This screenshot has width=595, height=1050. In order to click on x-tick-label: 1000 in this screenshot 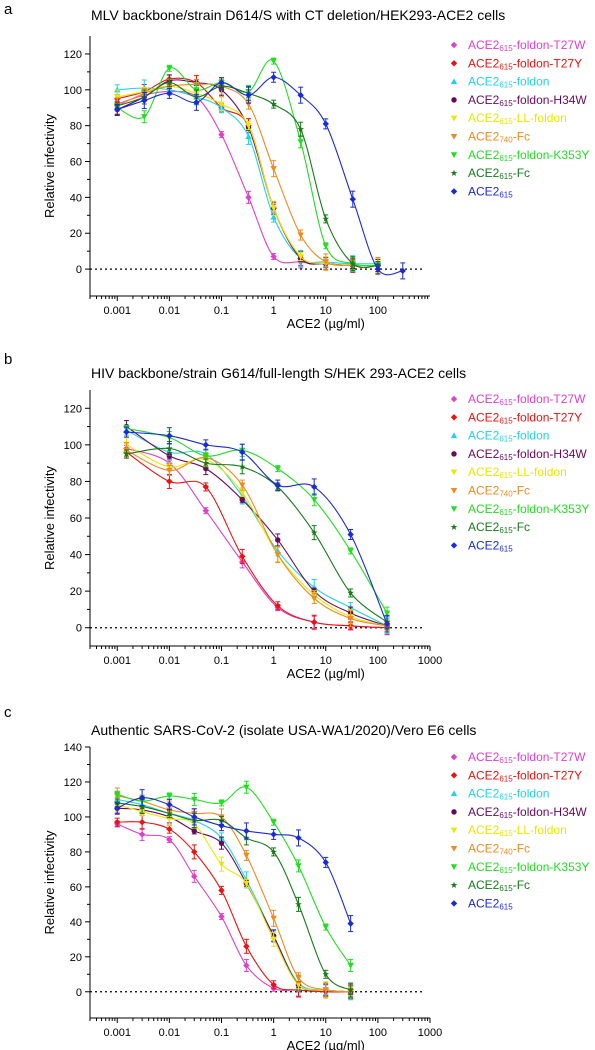, I will do `click(430, 1033)`.